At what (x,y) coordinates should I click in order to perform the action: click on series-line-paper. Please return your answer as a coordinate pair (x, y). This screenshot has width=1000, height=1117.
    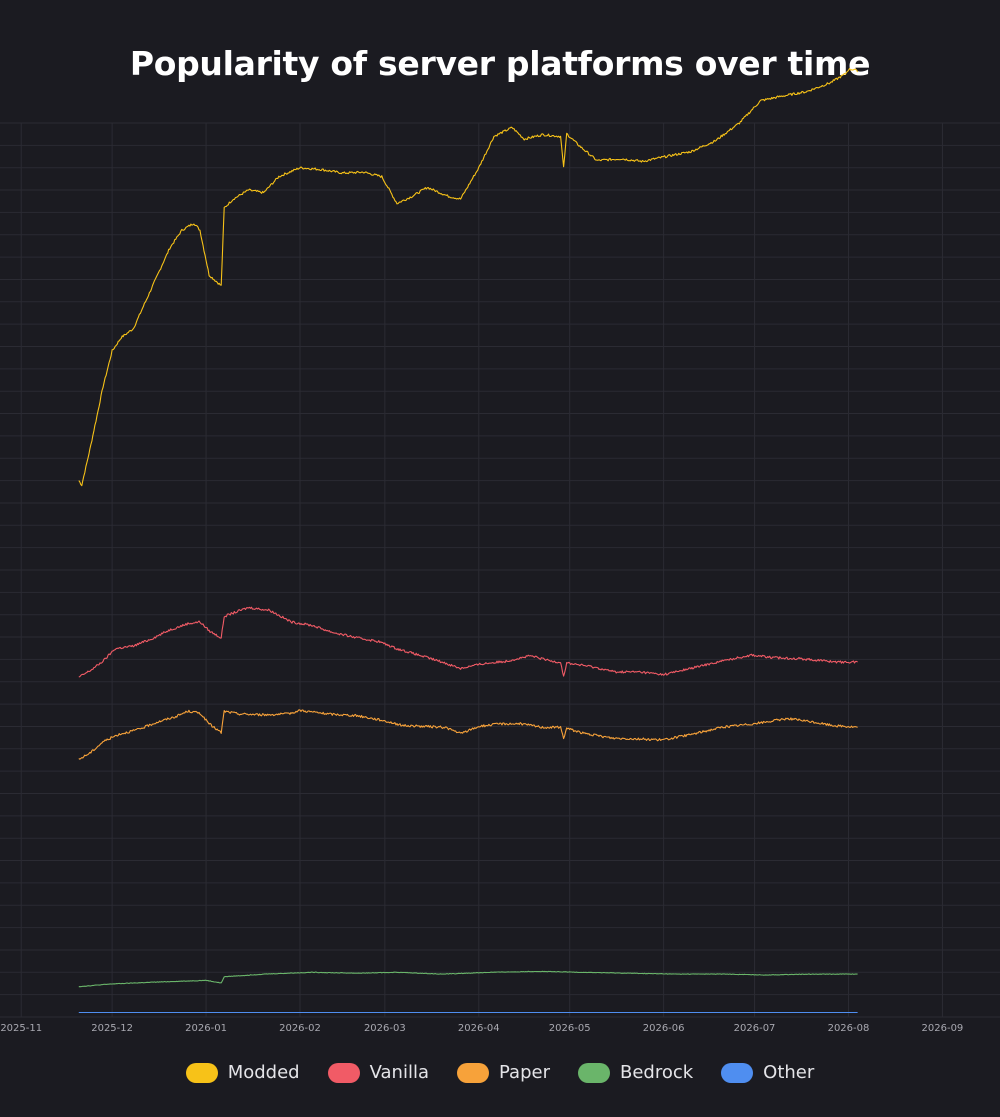
    Looking at the image, I should click on (468, 734).